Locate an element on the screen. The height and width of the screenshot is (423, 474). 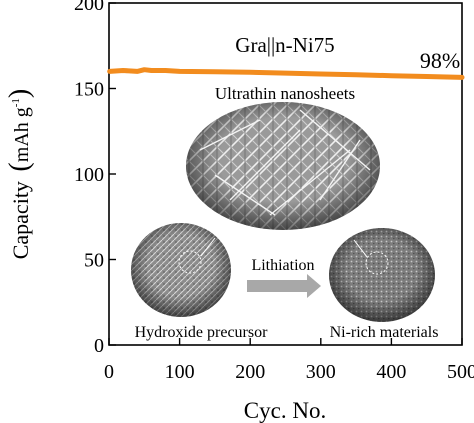
x-tick-label: 0 is located at coordinates (109, 372).